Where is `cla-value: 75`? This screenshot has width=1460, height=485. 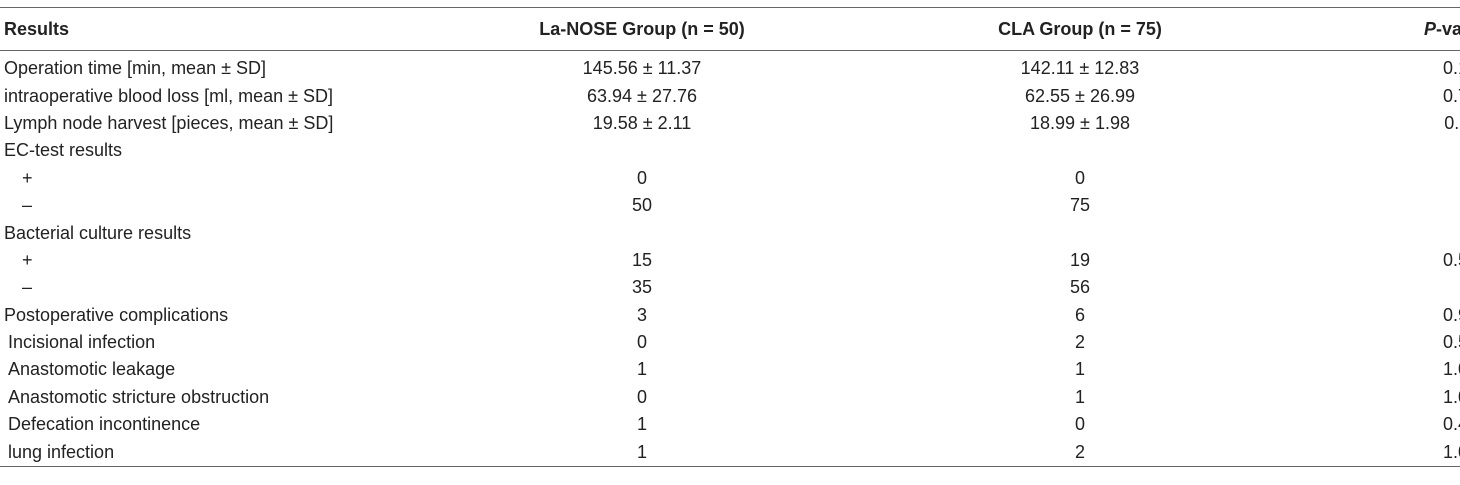
cla-value: 75 is located at coordinates (1080, 205).